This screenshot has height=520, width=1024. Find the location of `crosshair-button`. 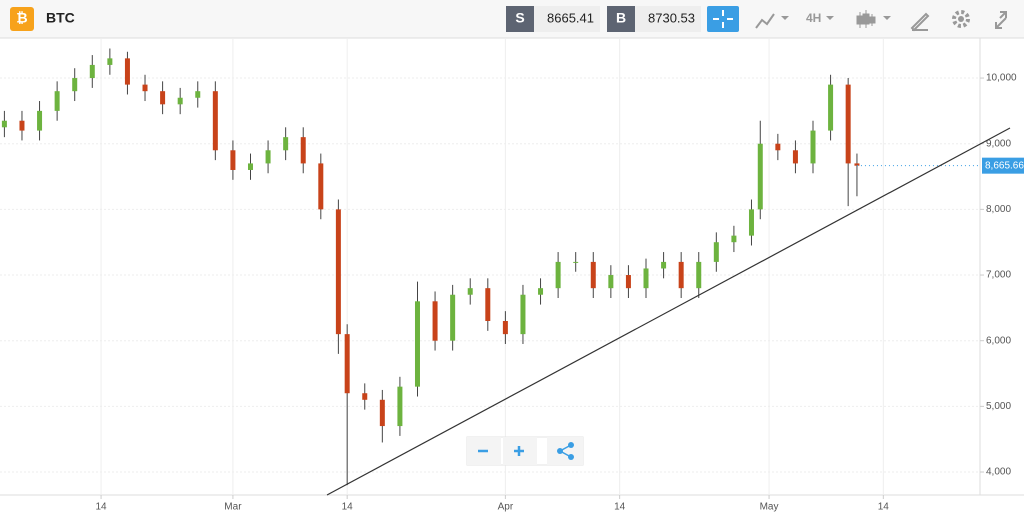

crosshair-button is located at coordinates (723, 19).